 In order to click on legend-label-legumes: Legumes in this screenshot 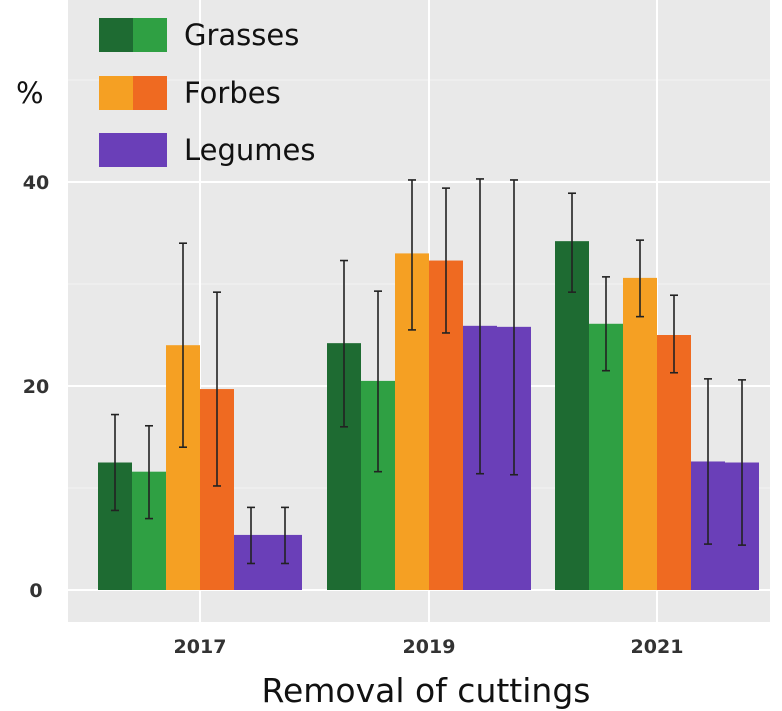, I will do `click(249, 150)`.